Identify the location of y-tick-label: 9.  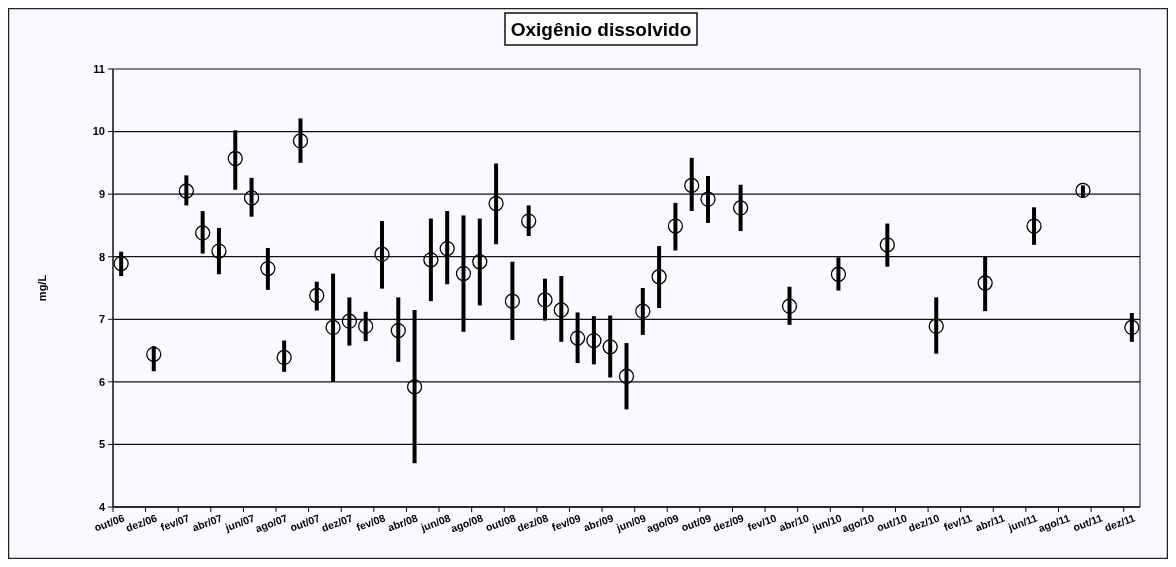
(101, 193).